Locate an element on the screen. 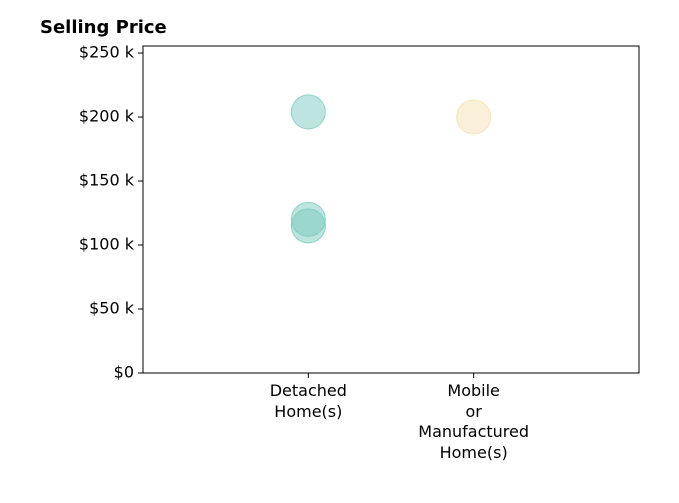 The width and height of the screenshot is (679, 503). y-tick-label: $200 k is located at coordinates (107, 116).